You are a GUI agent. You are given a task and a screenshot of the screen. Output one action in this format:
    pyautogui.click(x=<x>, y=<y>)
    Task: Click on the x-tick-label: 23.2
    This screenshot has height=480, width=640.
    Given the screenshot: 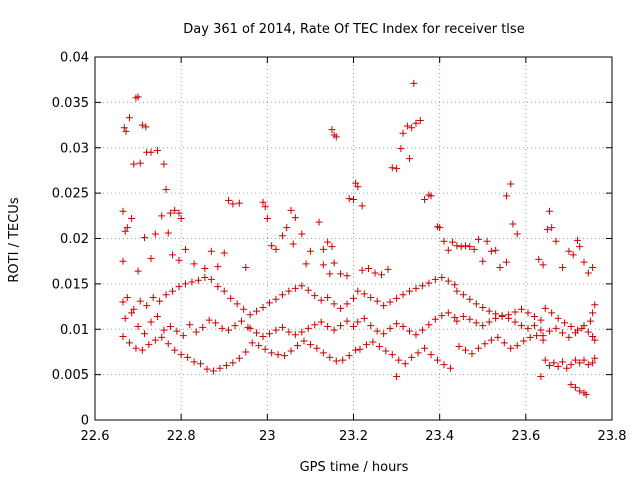 What is the action you would take?
    pyautogui.click(x=353, y=436)
    